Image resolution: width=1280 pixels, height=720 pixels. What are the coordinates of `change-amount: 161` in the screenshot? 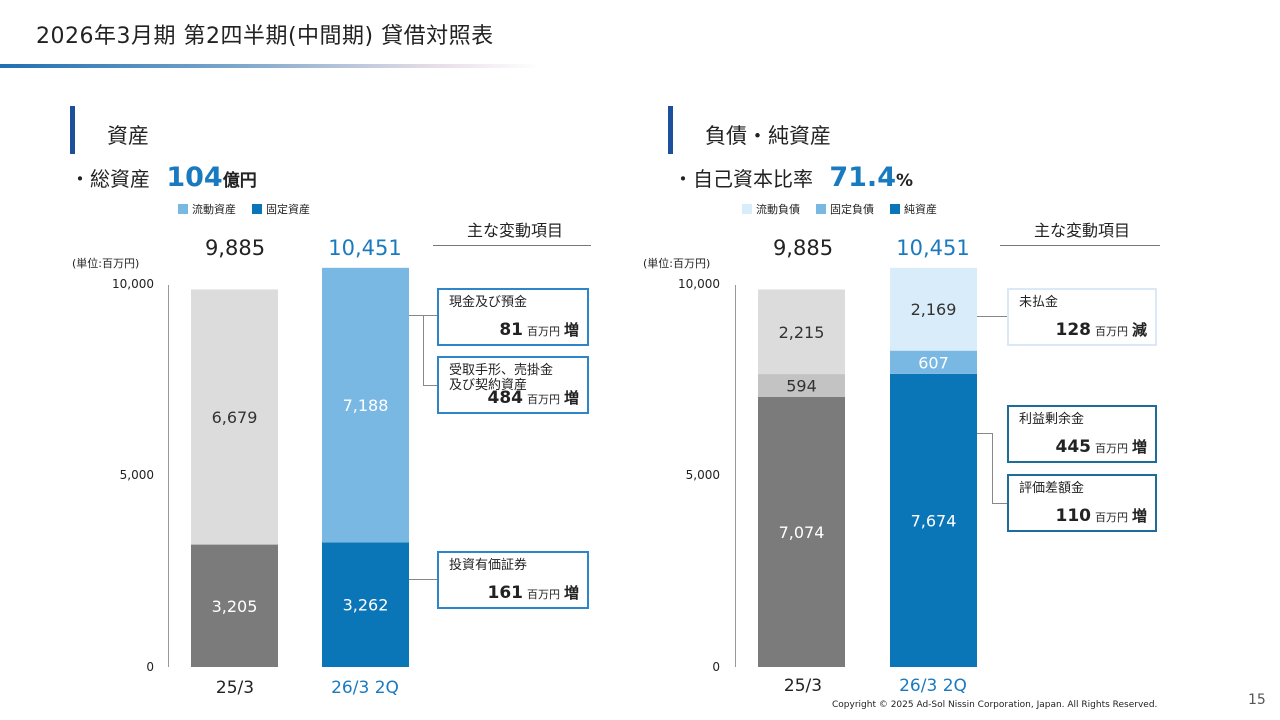 It's located at (505, 593).